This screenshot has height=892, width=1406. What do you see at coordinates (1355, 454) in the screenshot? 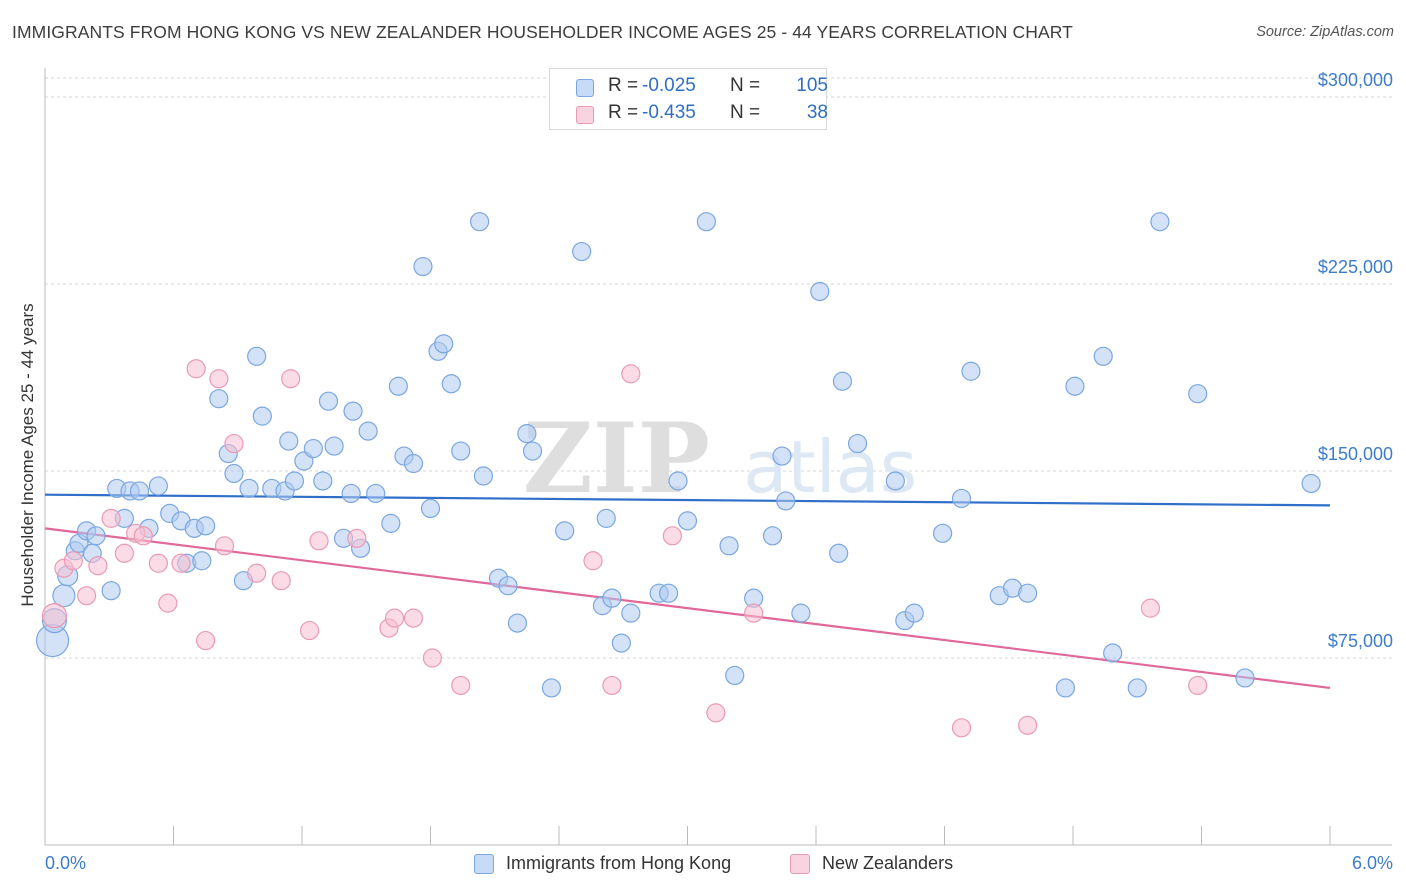
I see `y-tick-label: $150,000` at bounding box center [1355, 454].